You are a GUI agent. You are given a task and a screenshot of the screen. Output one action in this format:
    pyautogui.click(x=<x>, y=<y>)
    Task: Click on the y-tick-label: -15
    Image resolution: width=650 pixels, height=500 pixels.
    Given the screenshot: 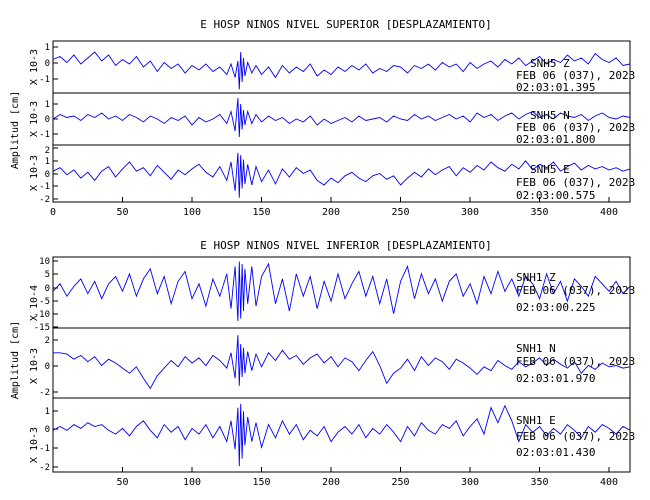 What is the action you would take?
    pyautogui.click(x=42, y=328)
    